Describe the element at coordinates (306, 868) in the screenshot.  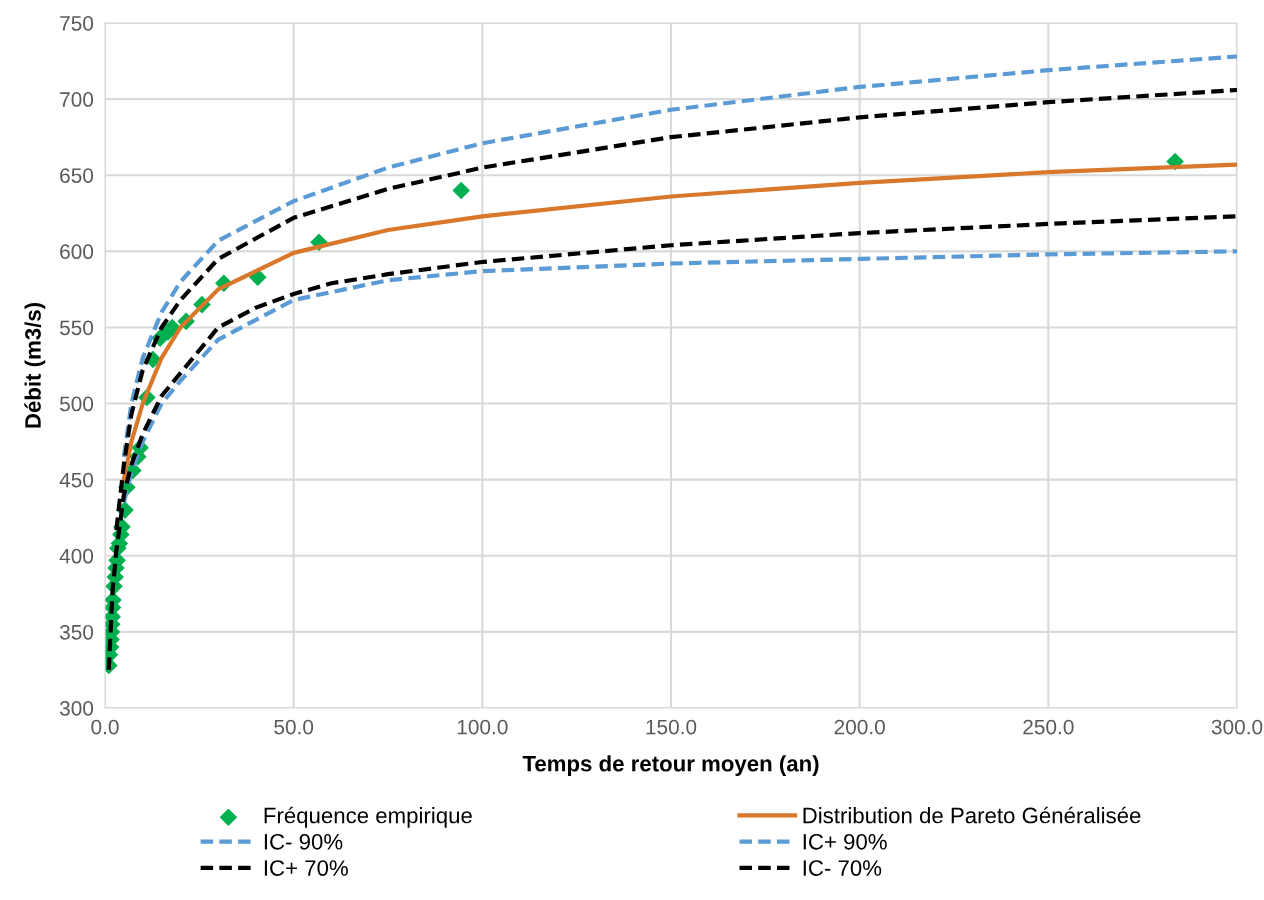
I see `legend-label: IC+ 70%` at that location.